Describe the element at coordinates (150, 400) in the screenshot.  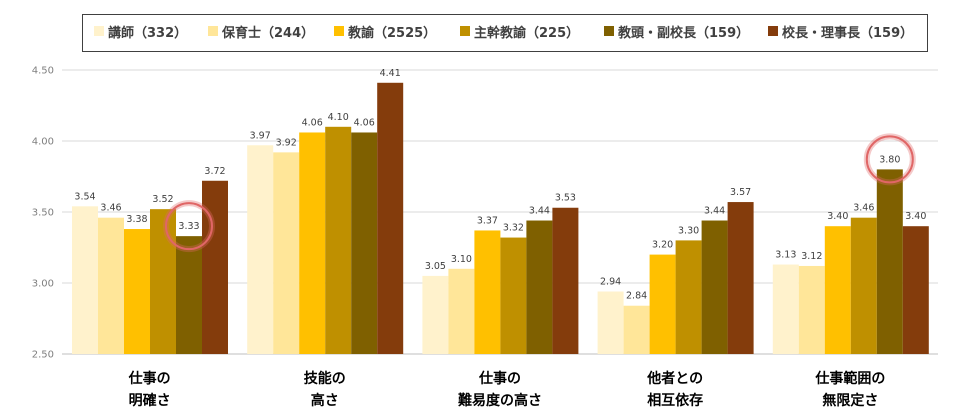
I see `category-label: 明確さ` at that location.